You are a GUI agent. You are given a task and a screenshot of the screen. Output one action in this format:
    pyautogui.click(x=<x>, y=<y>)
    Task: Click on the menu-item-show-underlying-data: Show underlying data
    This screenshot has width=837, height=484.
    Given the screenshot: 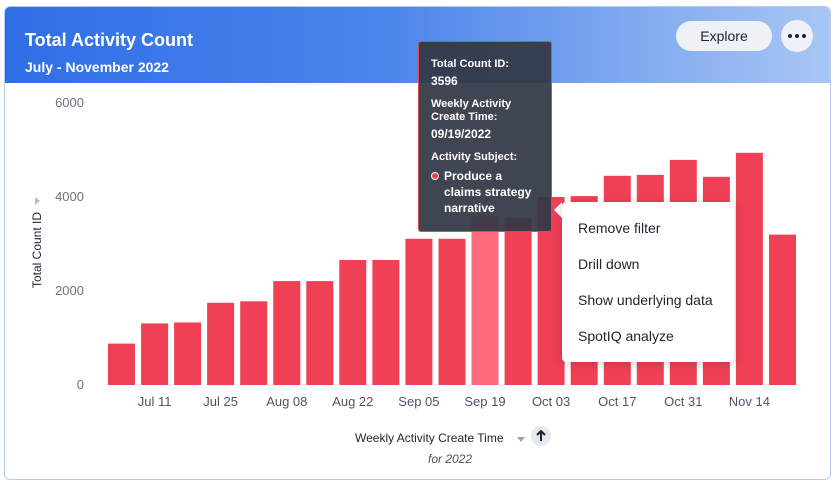 What is the action you would take?
    pyautogui.click(x=645, y=300)
    